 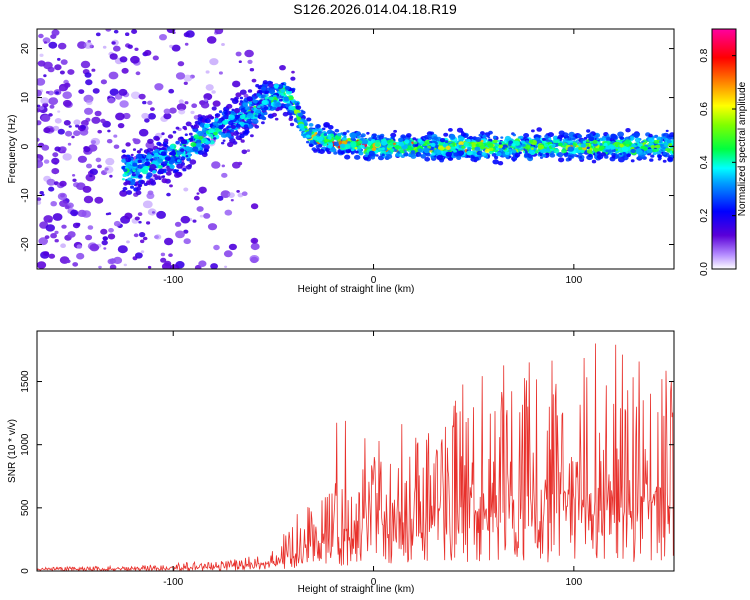 I want to click on y-tick-label: -10, so click(x=25, y=195).